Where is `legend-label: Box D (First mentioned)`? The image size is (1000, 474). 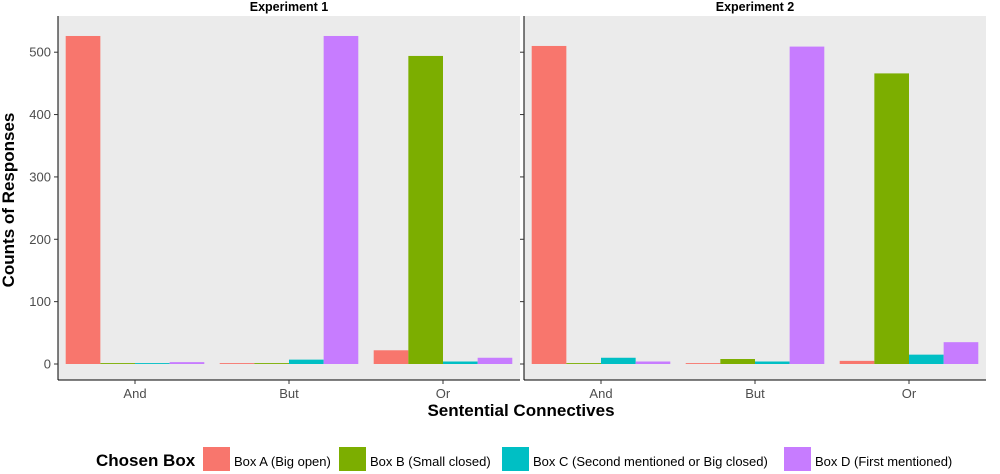 legend-label: Box D (First mentioned) is located at coordinates (883, 461).